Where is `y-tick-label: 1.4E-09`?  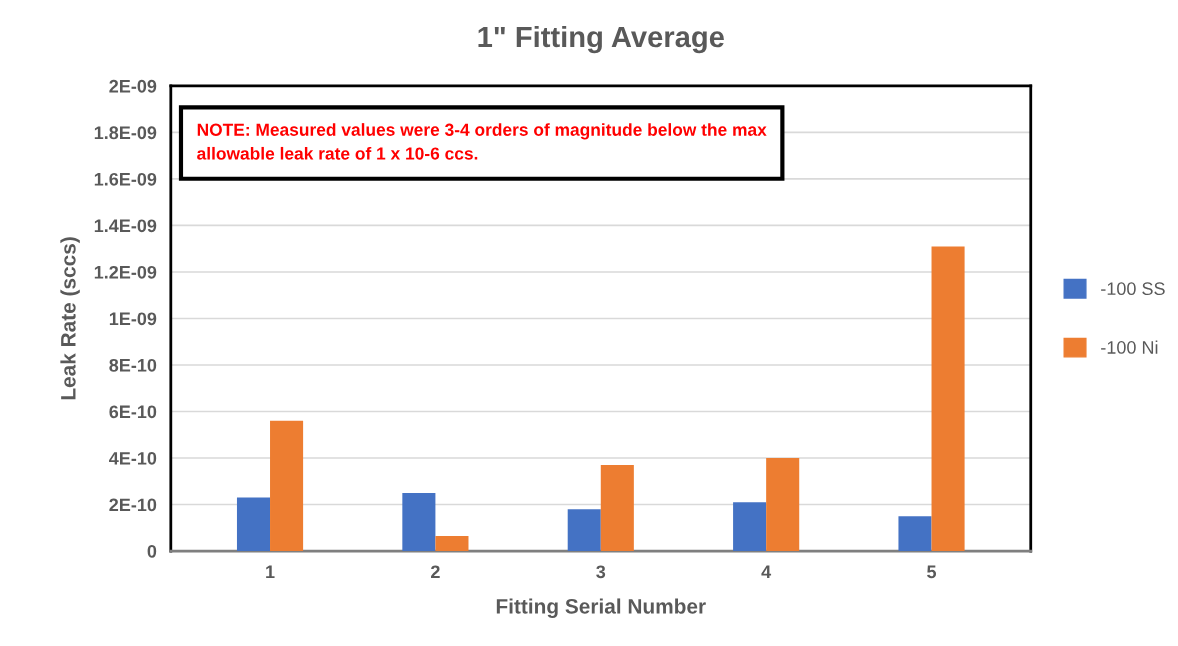 y-tick-label: 1.4E-09 is located at coordinates (125, 226).